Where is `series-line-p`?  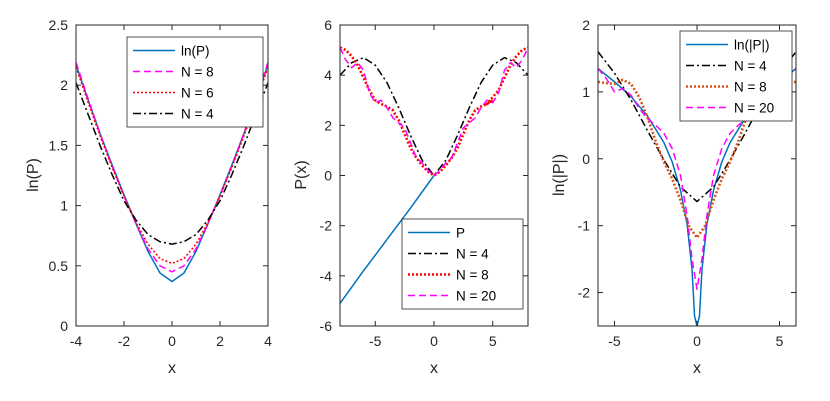
series-line-p is located at coordinates (387, 239).